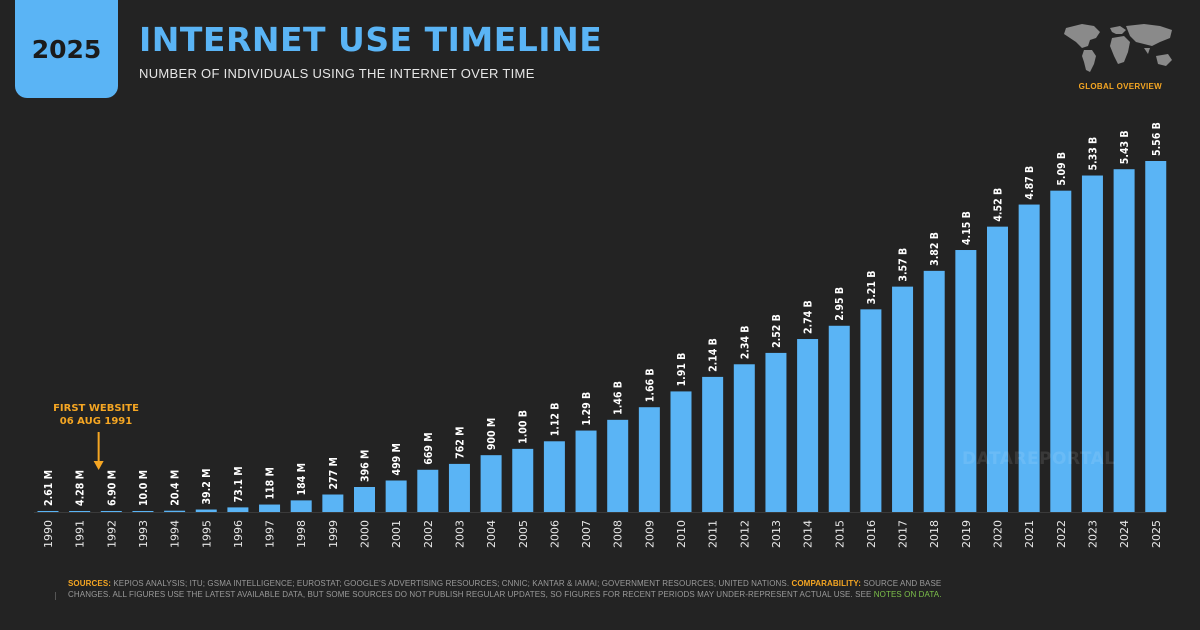  What do you see at coordinates (649, 459) in the screenshot?
I see `bar-2009` at bounding box center [649, 459].